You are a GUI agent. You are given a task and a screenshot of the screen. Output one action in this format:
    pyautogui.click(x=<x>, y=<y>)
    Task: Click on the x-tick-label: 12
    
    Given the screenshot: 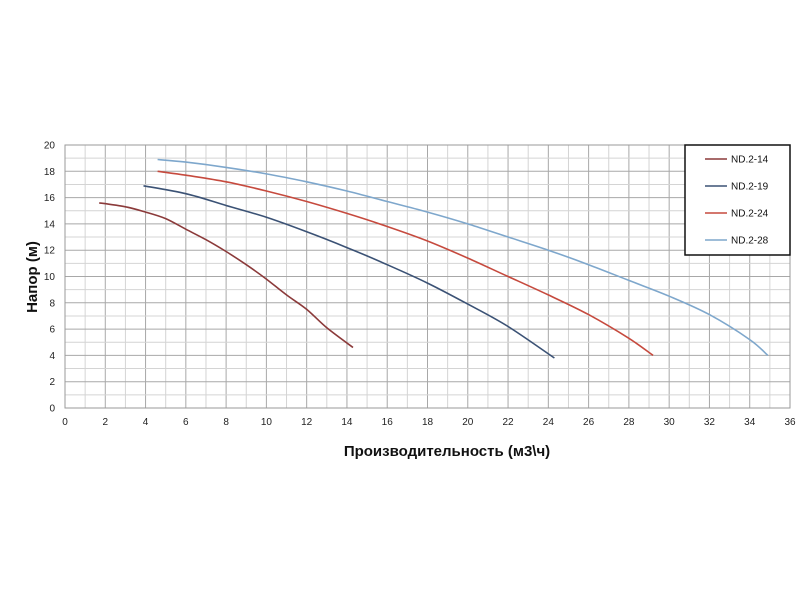 What is the action you would take?
    pyautogui.click(x=307, y=422)
    